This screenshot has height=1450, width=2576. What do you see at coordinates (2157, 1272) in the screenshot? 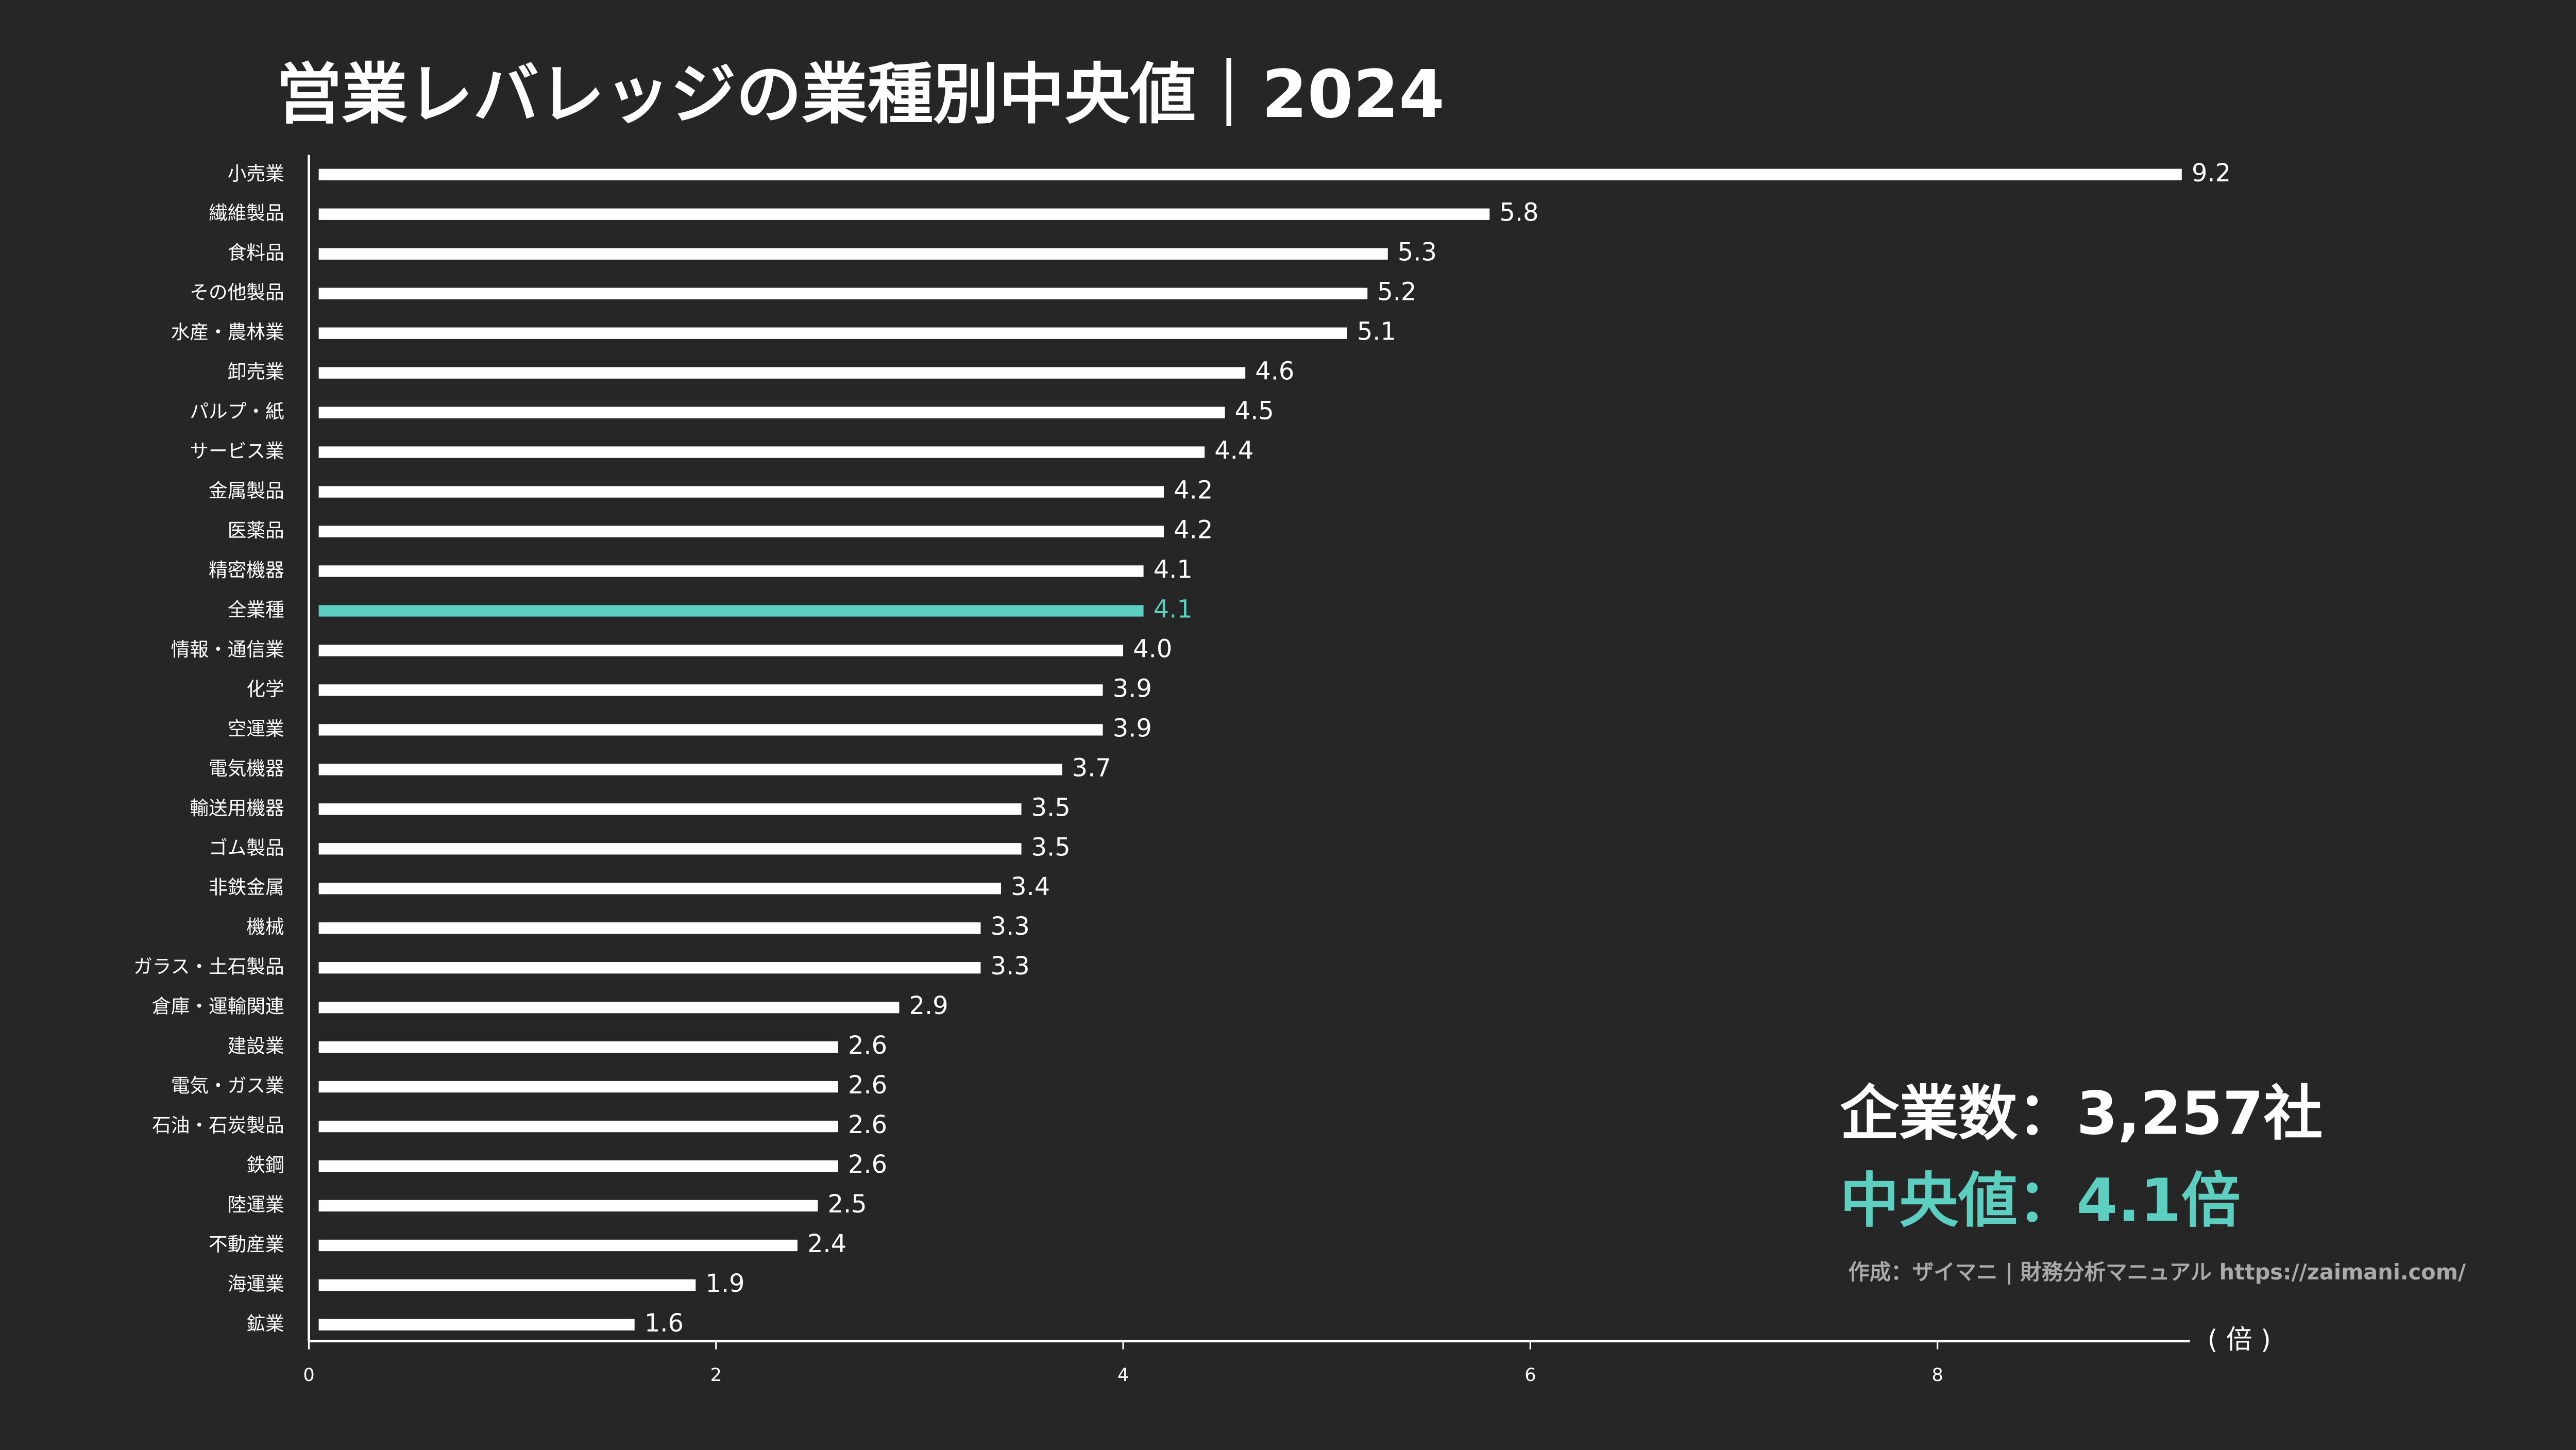
I see `source-note: 作成：ザイマニ | 財務分析マニュアル https://zaimani.com/` at bounding box center [2157, 1272].